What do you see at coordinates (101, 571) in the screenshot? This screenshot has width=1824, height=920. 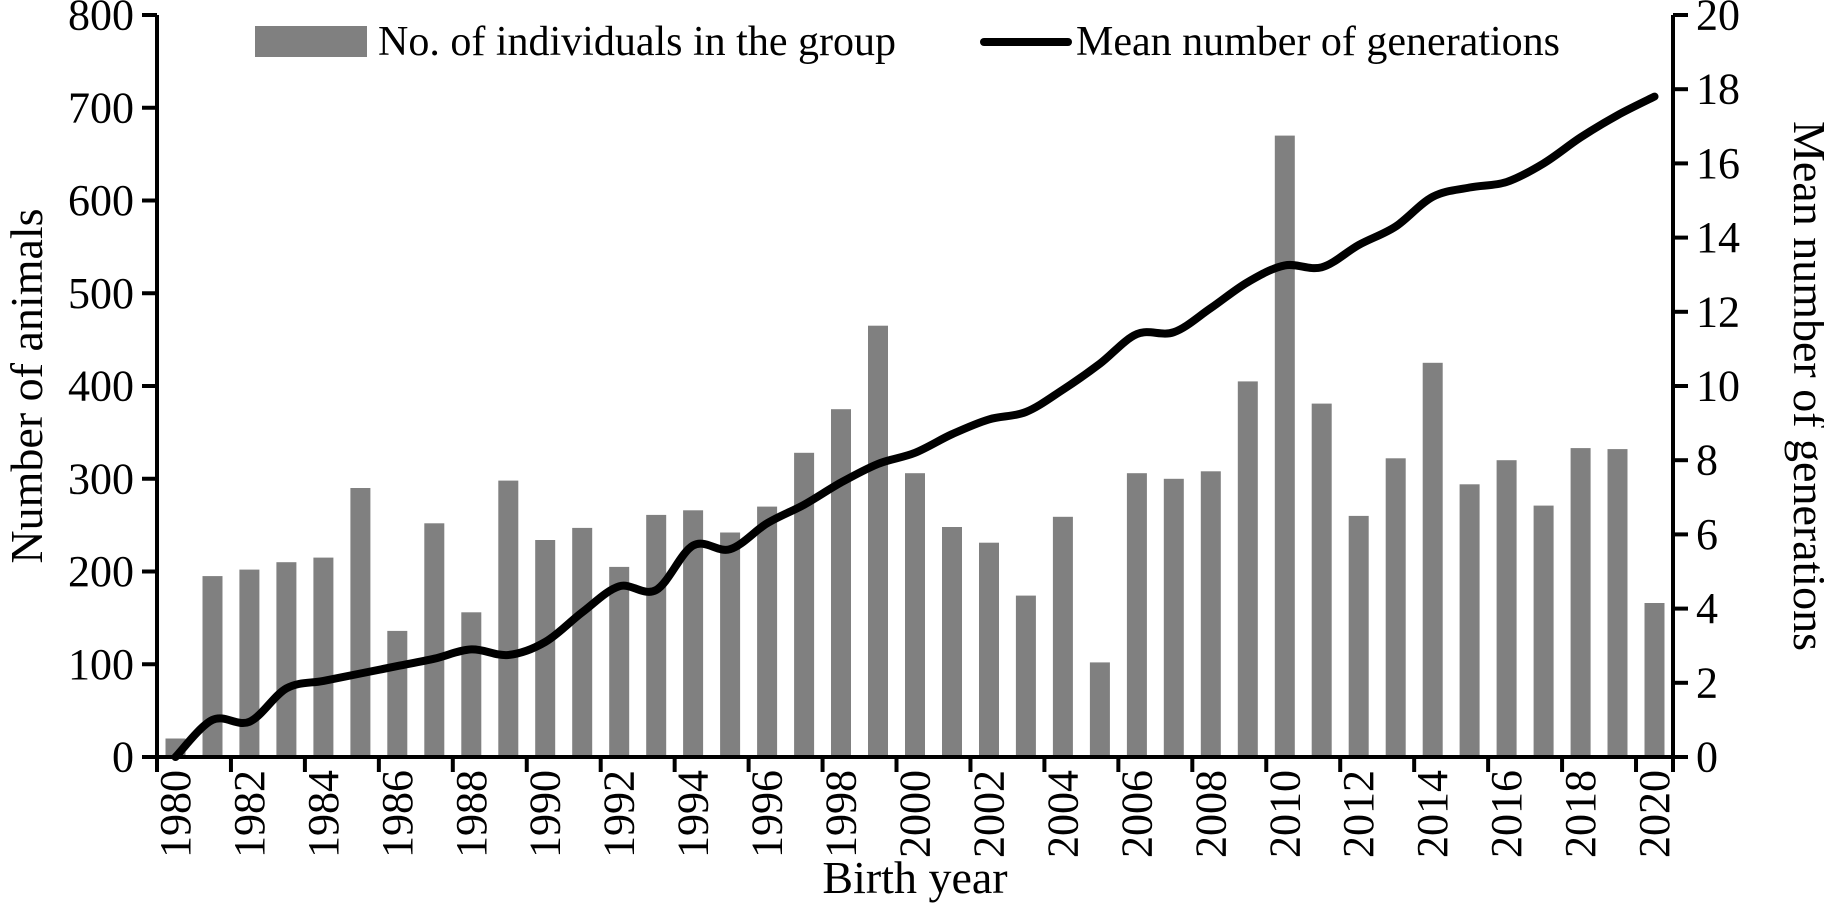 I see `left-axis-tick-label: 200` at bounding box center [101, 571].